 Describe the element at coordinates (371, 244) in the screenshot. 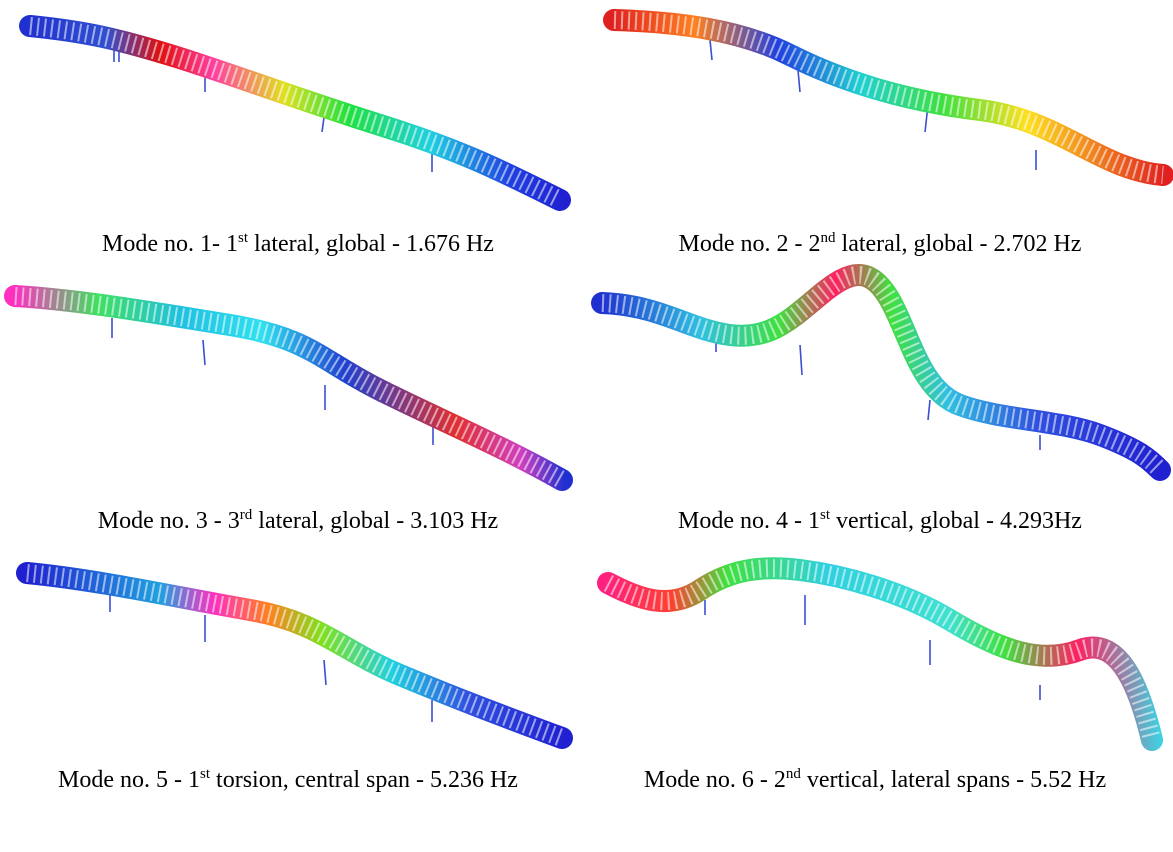

I see `caption-text: lateral, global - 1.676 Hz` at that location.